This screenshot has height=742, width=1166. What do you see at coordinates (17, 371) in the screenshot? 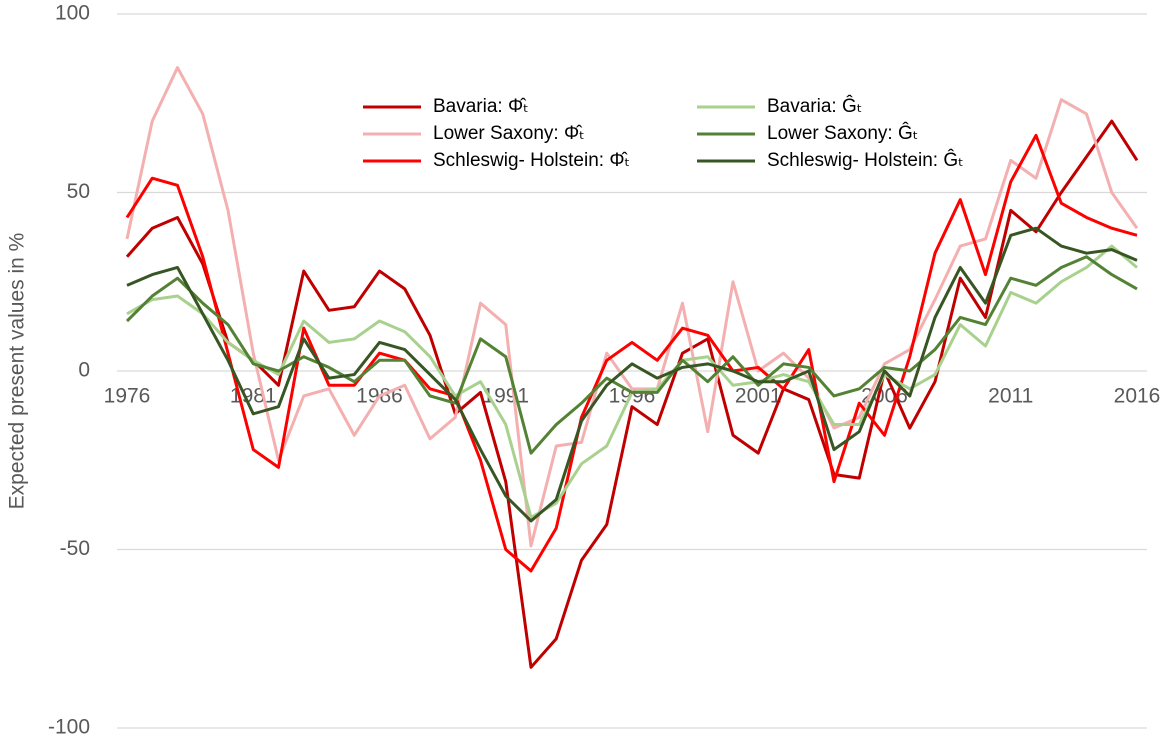
I see `y-axis-title: Expected present values in %` at bounding box center [17, 371].